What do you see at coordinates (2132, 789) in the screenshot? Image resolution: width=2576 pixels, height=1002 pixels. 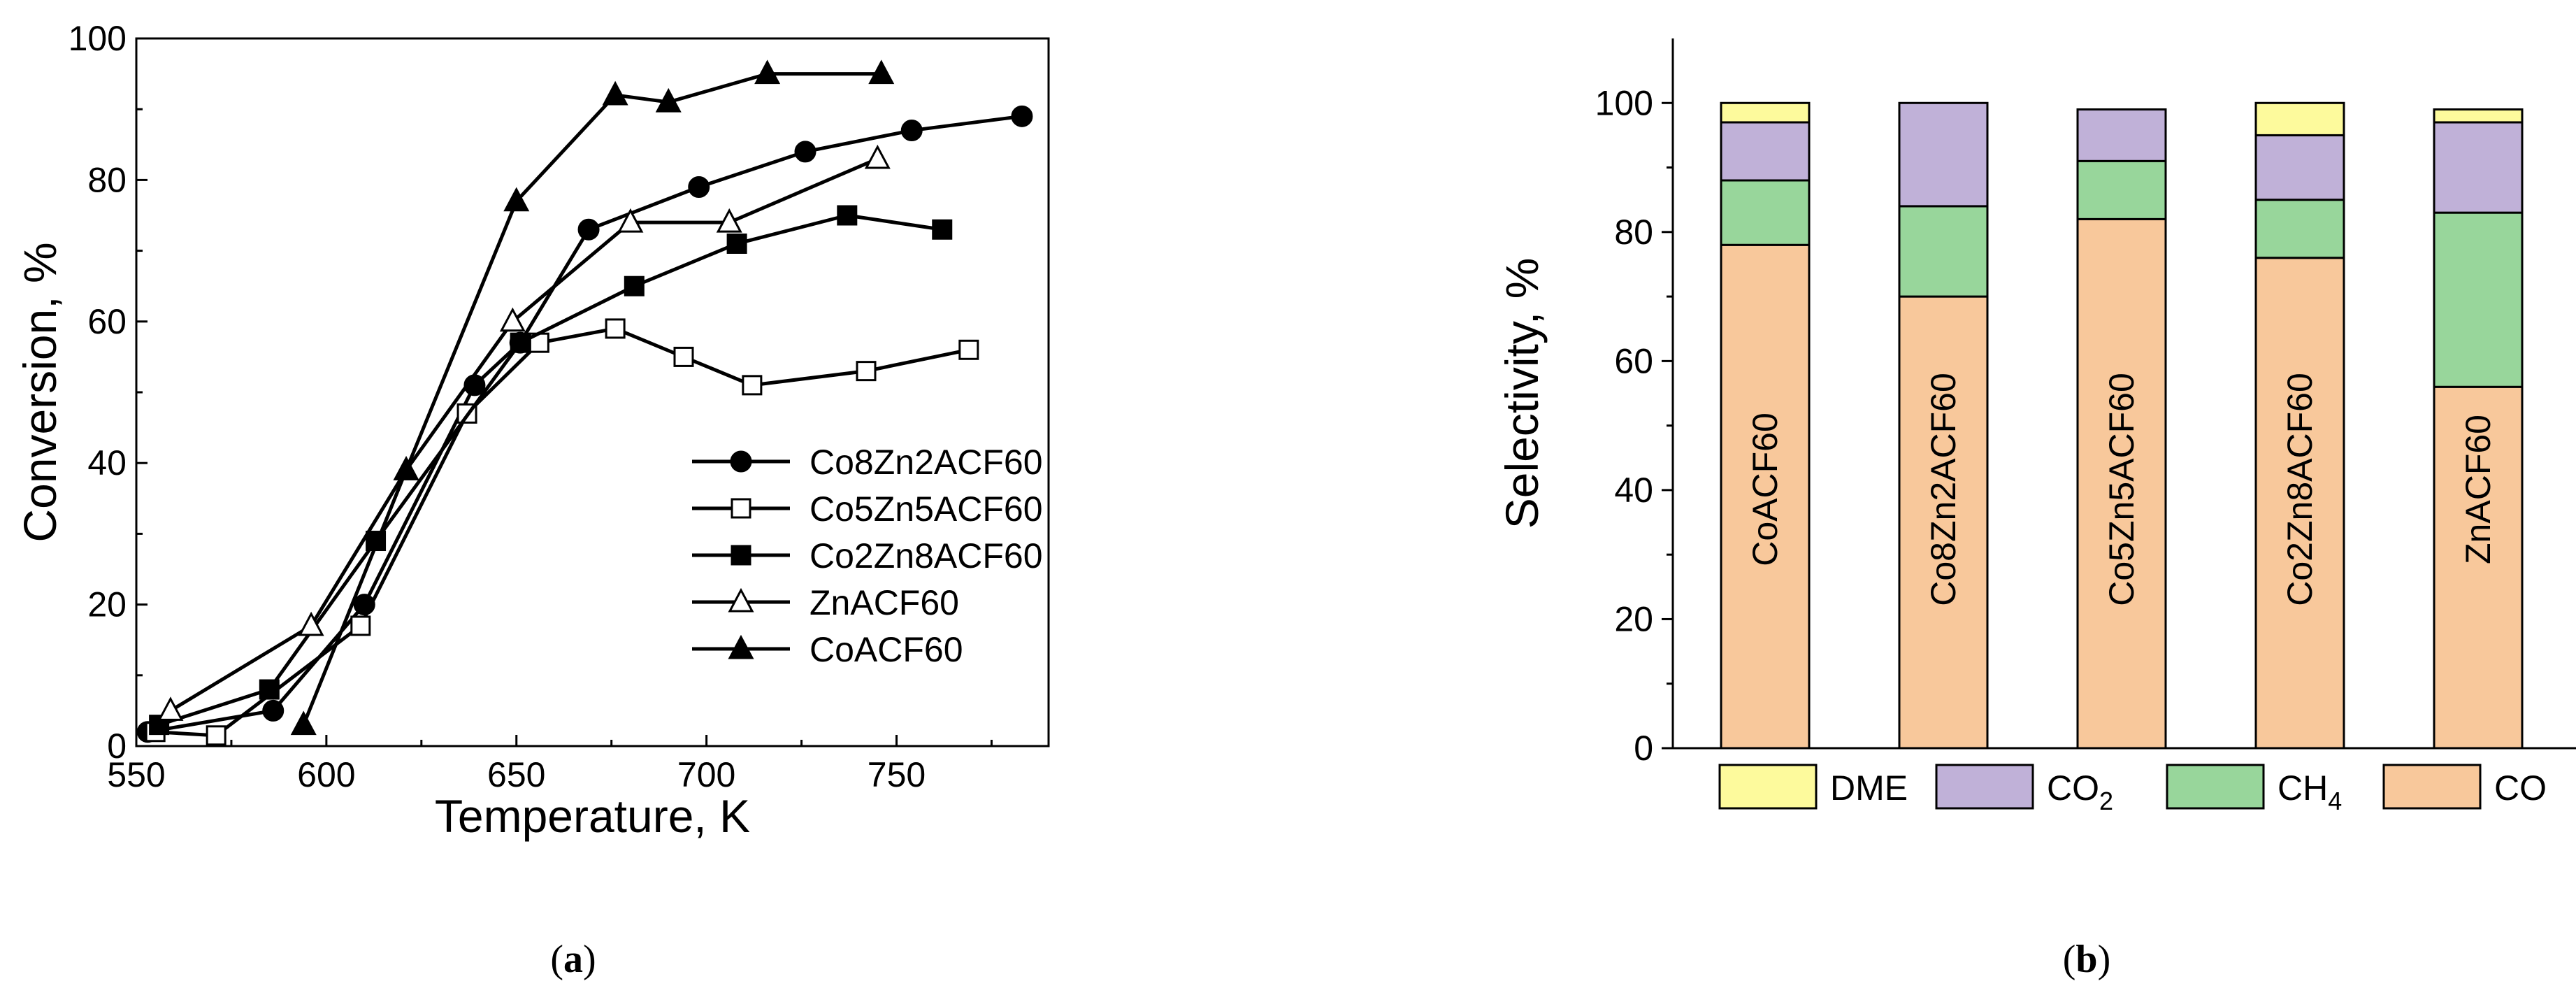 I see `legend: DME CO2 CH4 CO` at bounding box center [2132, 789].